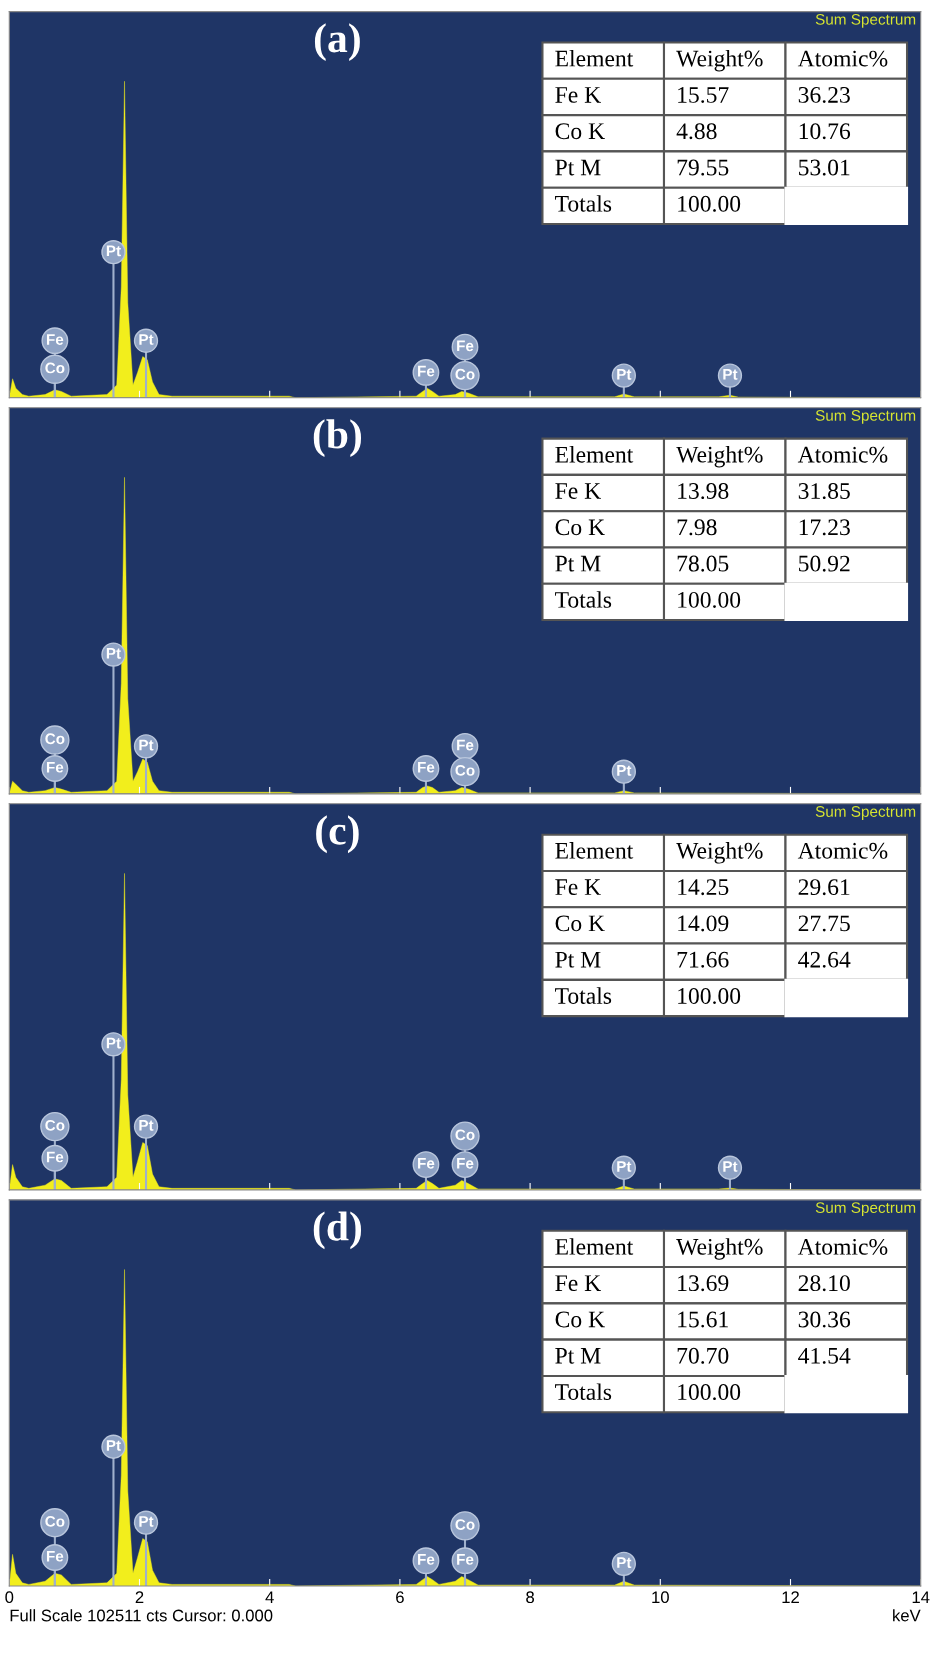  I want to click on annotation: 78.05, so click(703, 563).